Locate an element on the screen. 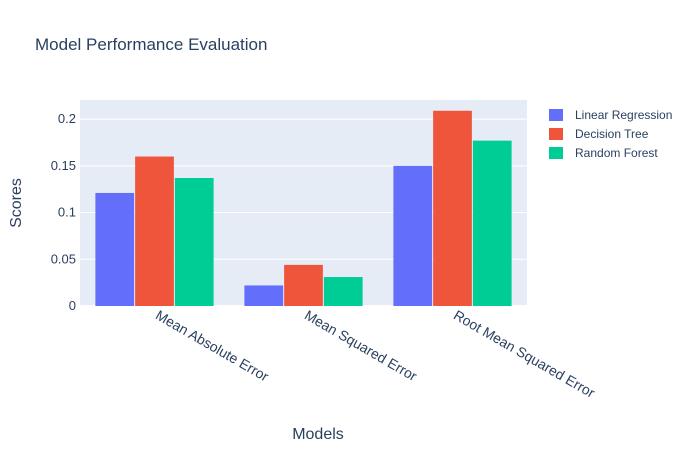 The height and width of the screenshot is (455, 700). y-axis-title: Scores is located at coordinates (16, 203).